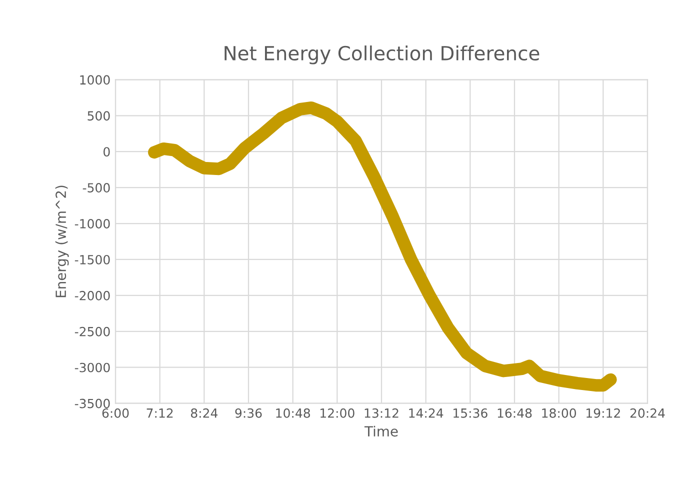 This screenshot has height=483, width=700. I want to click on x-tick-label: 8:24, so click(204, 413).